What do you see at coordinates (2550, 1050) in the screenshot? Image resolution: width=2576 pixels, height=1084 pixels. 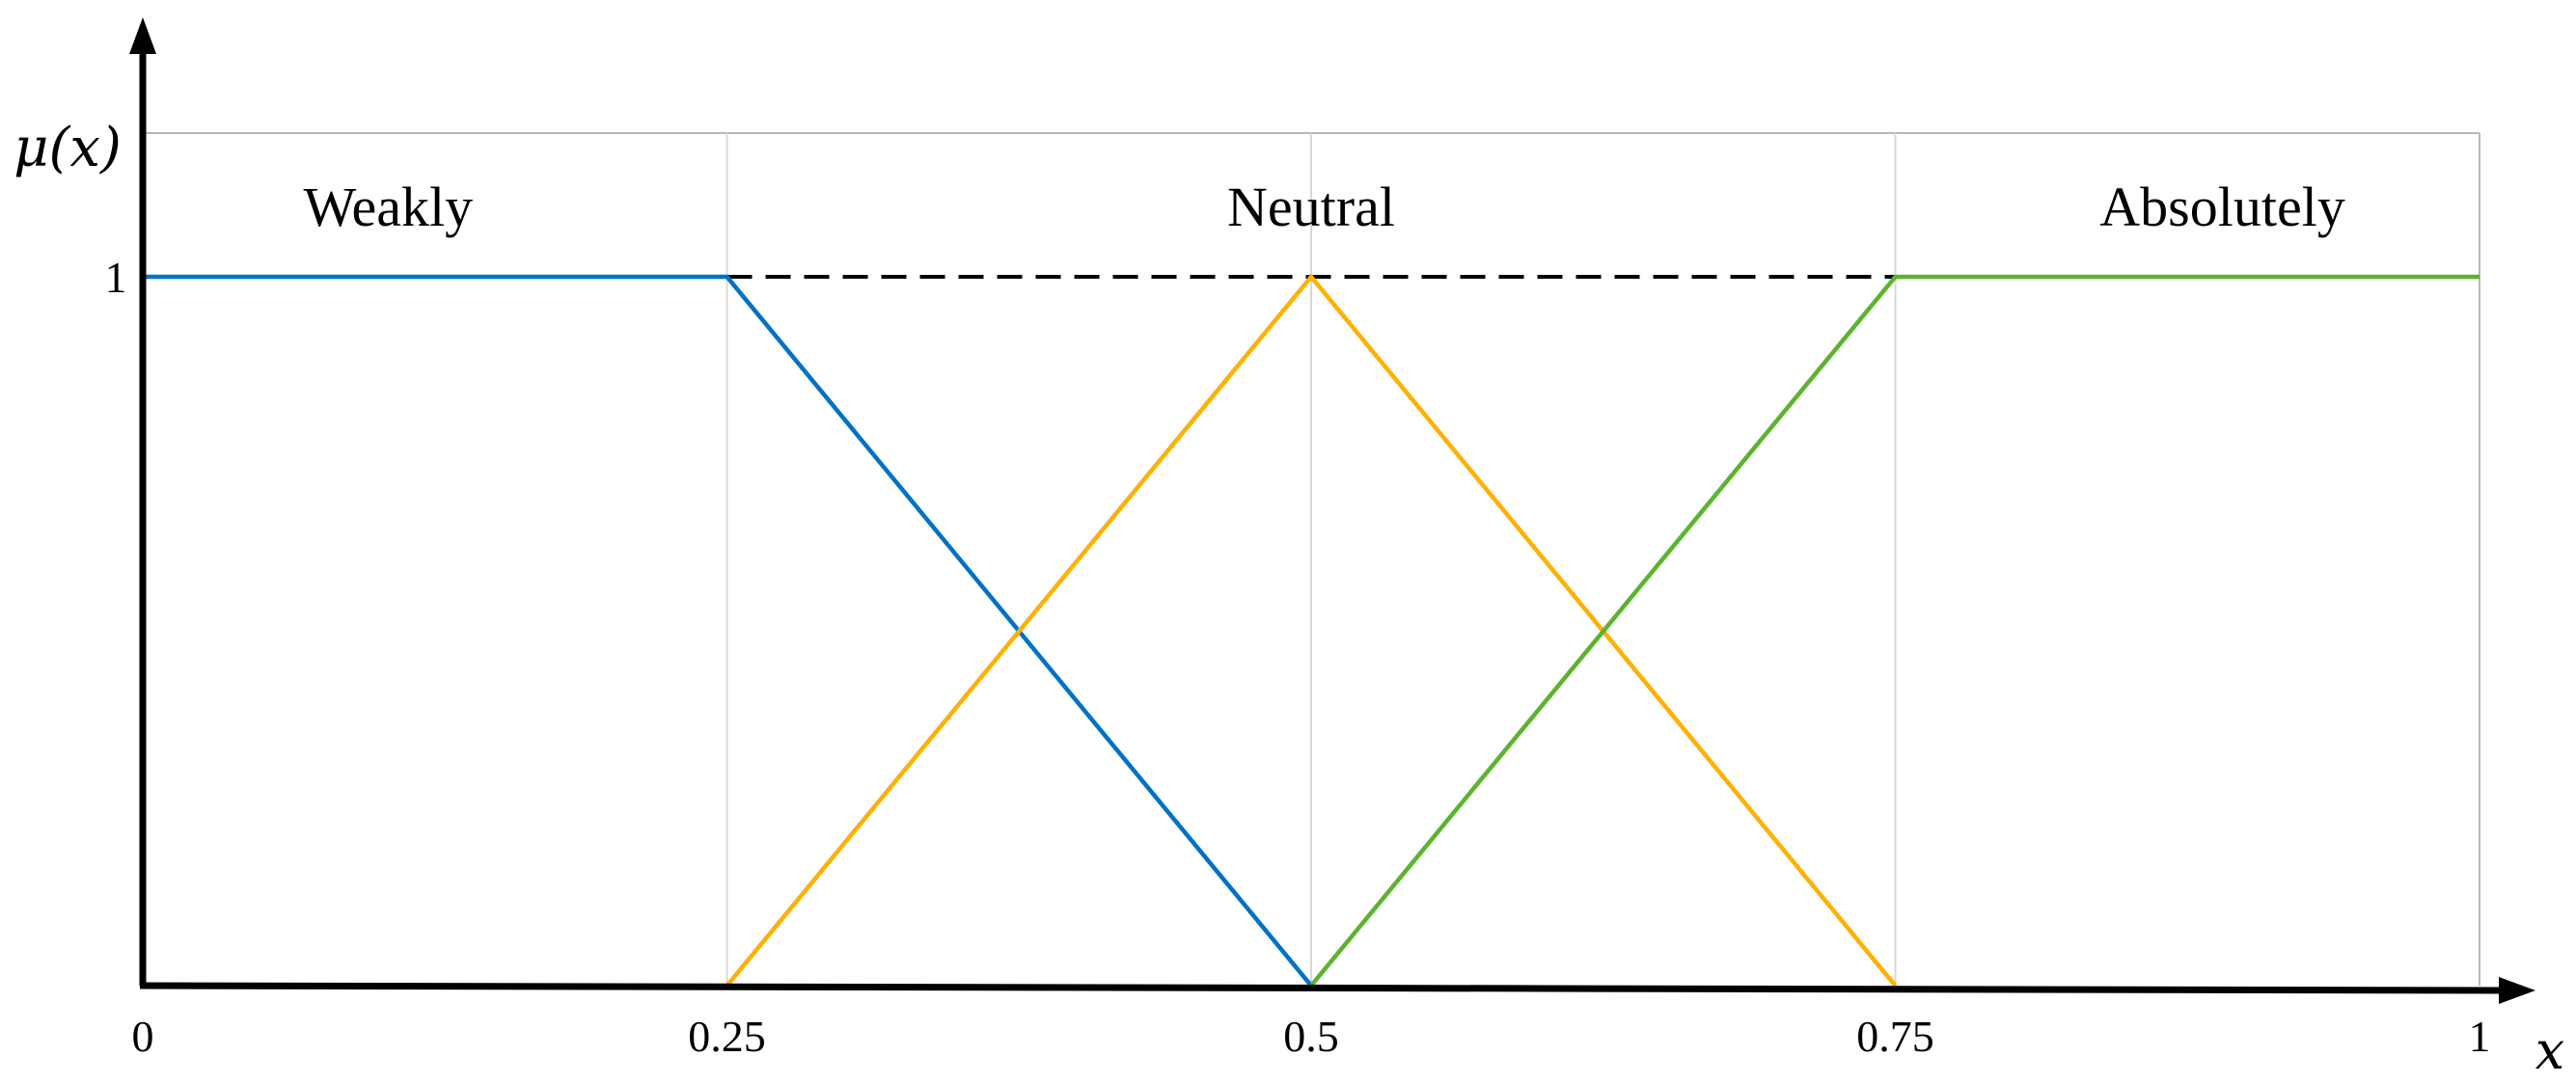 I see `x-axis-label: x` at bounding box center [2550, 1050].